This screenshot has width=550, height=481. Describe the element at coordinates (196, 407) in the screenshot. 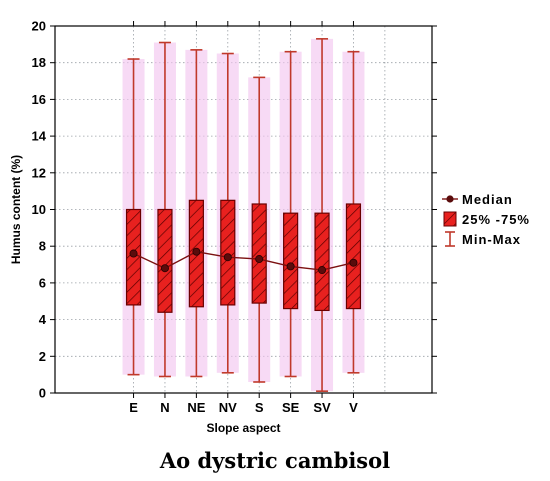

I see `x-tick-label: NE` at that location.